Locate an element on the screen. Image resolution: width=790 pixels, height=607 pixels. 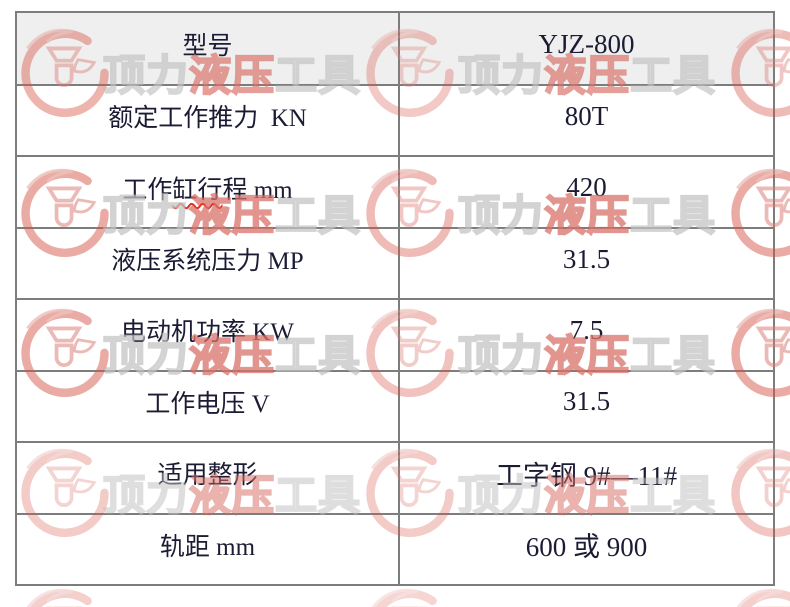
spec-label: 型号 is located at coordinates (207, 46).